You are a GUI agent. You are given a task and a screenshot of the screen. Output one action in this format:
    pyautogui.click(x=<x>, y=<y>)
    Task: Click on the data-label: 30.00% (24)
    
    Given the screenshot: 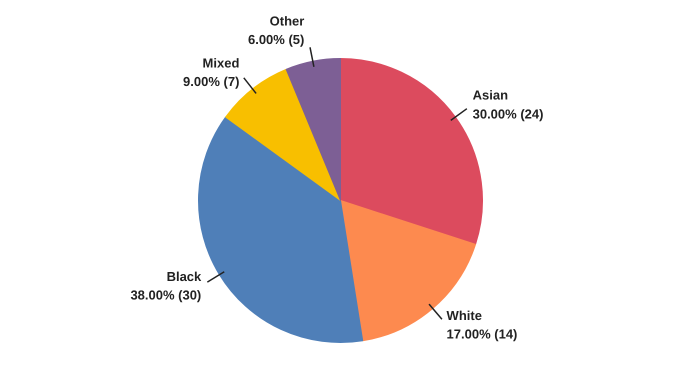 What is the action you would take?
    pyautogui.click(x=508, y=114)
    